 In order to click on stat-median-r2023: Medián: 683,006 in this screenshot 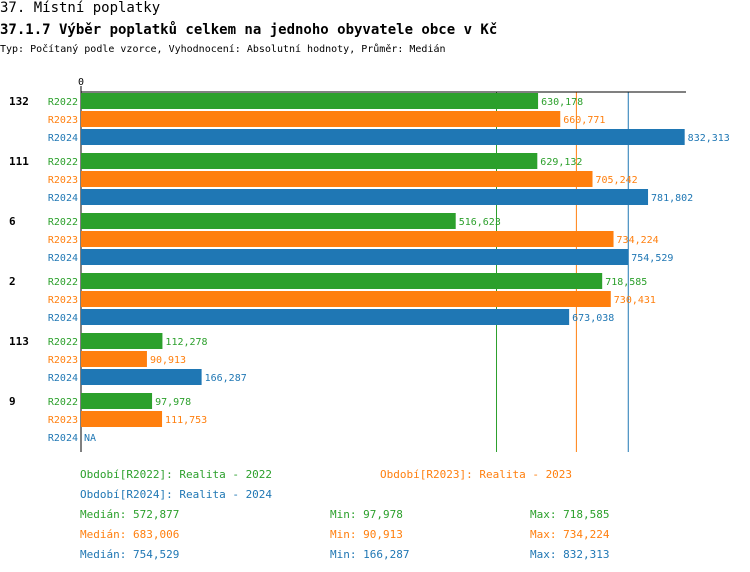, I will do `click(130, 534)`.